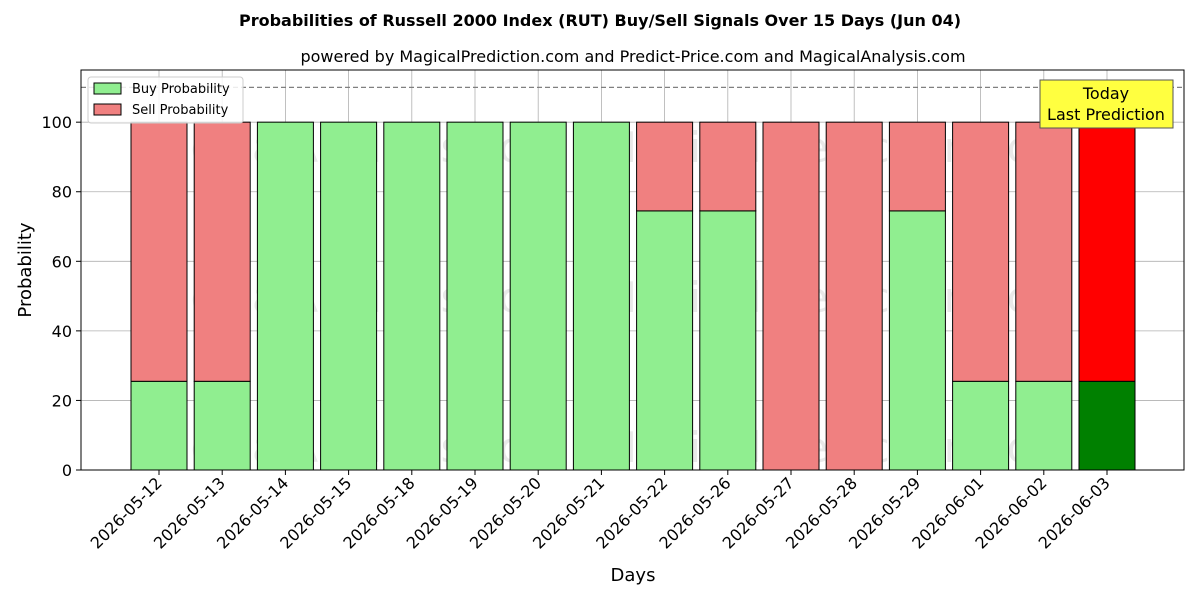 This screenshot has width=1200, height=600. What do you see at coordinates (180, 110) in the screenshot?
I see `legend-entry: Sell Probability` at bounding box center [180, 110].